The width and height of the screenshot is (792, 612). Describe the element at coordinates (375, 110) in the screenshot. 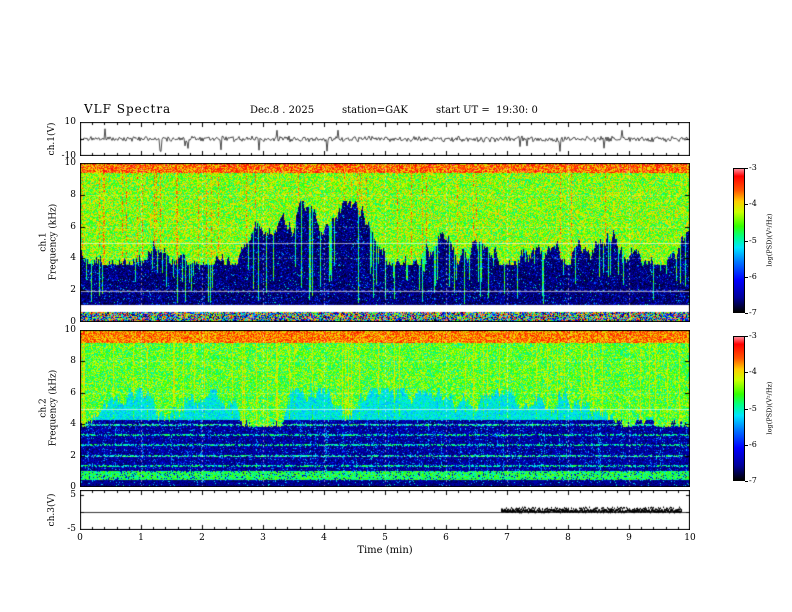

I see `header-station: station=GAK` at that location.